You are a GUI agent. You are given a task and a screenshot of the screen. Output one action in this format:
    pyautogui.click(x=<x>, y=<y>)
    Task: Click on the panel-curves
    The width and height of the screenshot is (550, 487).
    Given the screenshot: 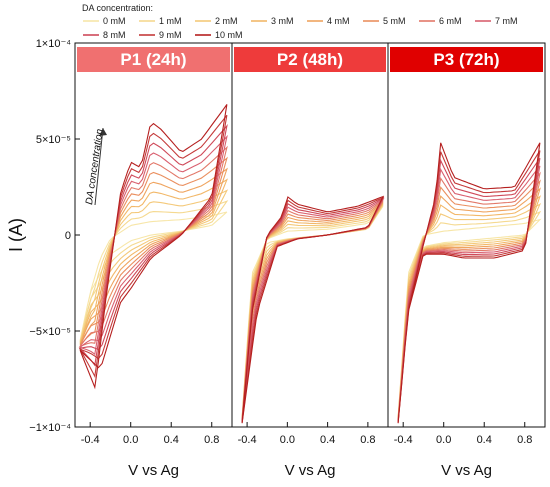 What is the action you would take?
    pyautogui.click(x=313, y=309)
    